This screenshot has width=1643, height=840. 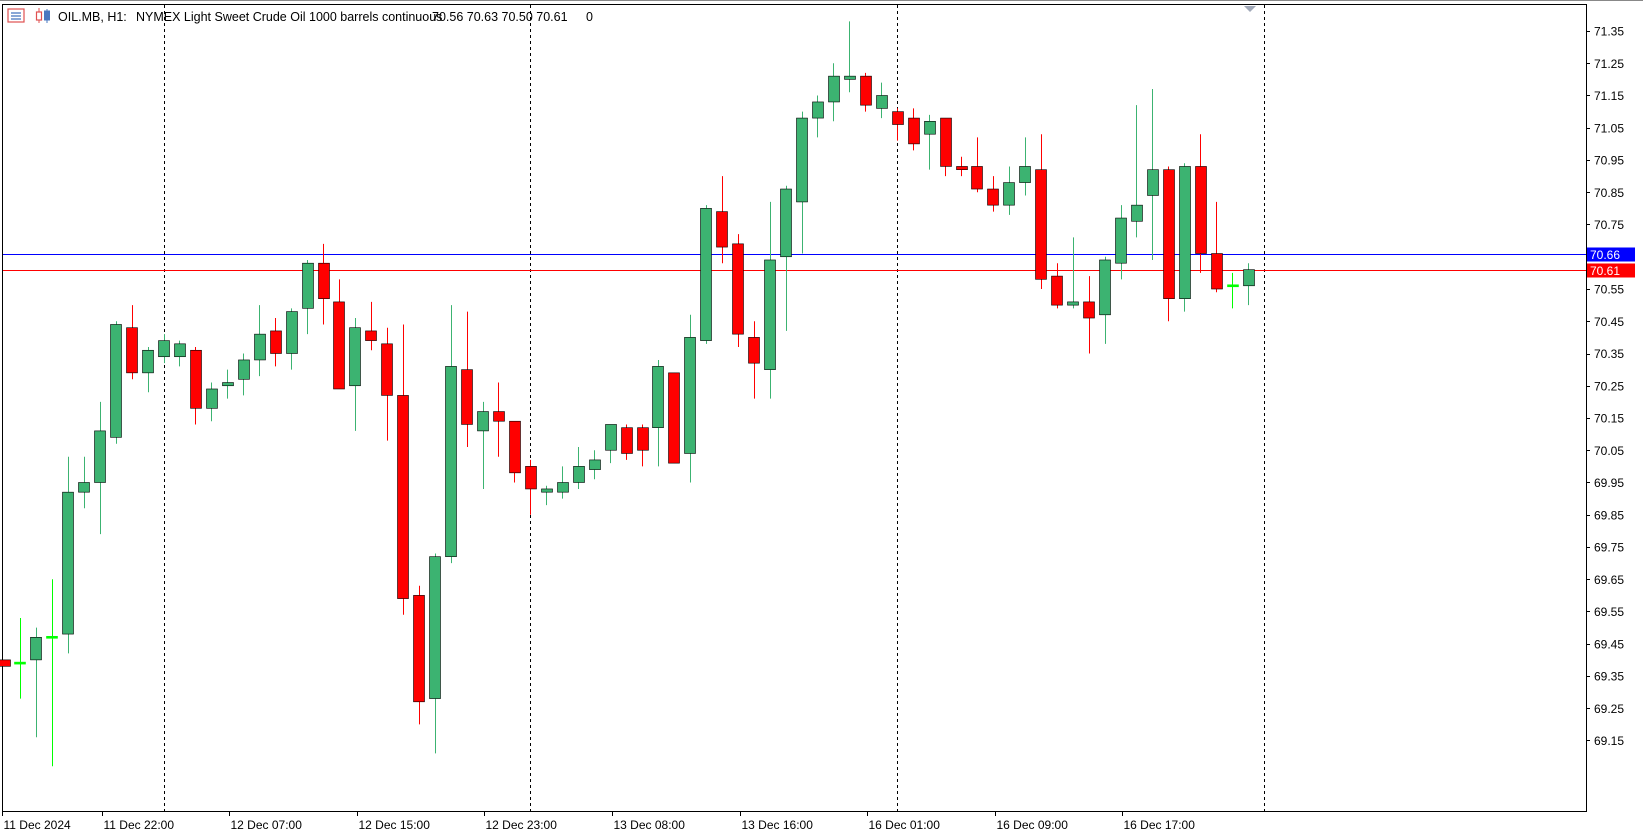 I want to click on y-tick-label: 69.95, so click(x=1609, y=483).